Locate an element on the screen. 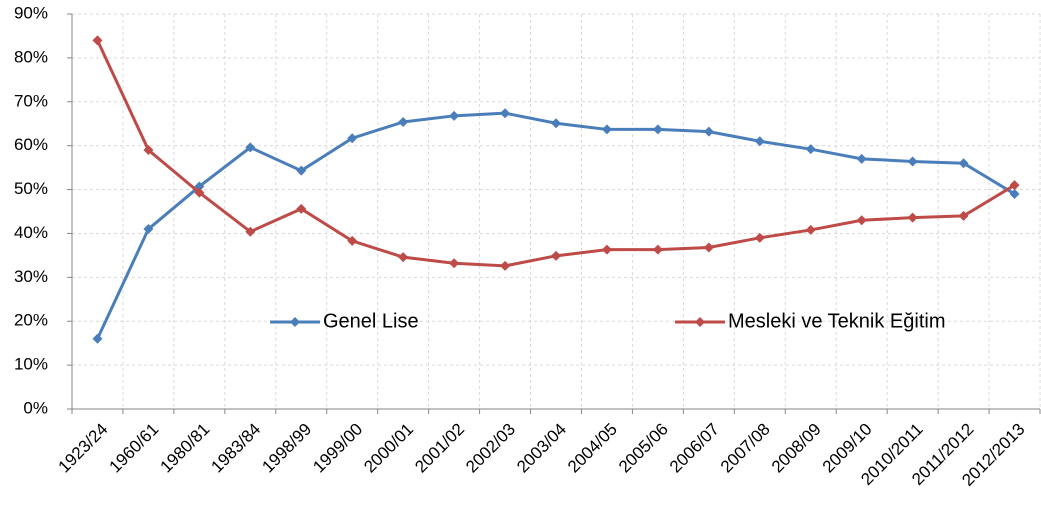  x-tick-label: 1983/84 is located at coordinates (235, 448).